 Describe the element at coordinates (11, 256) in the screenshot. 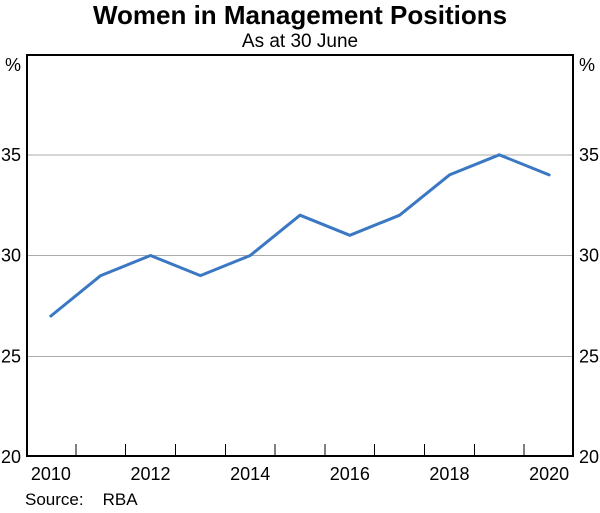

I see `y-axis-label-left: 30` at that location.